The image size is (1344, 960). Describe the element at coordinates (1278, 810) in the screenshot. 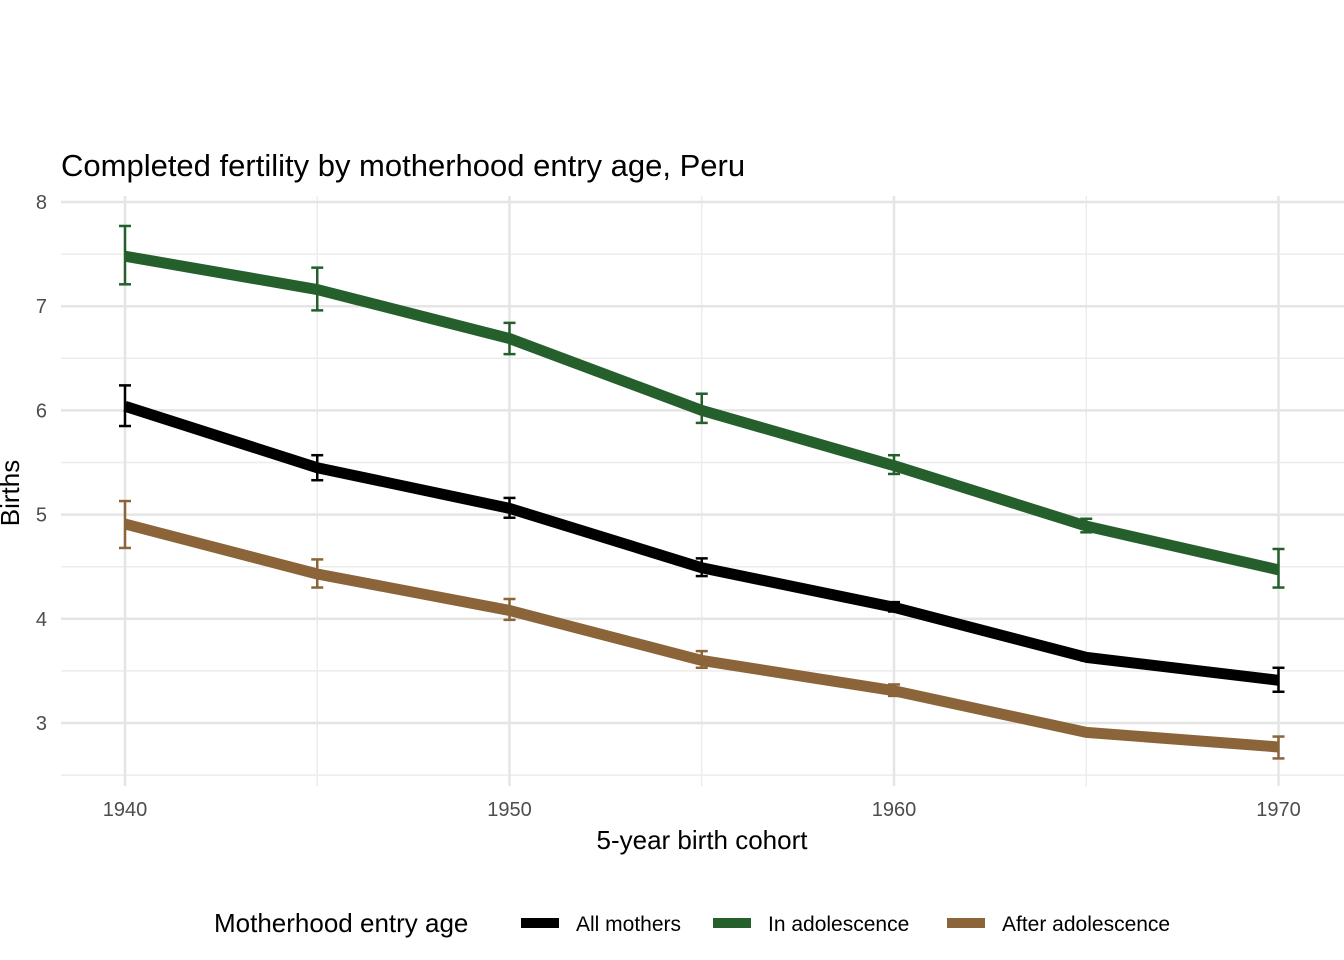

I see `x-tick-label: 1970` at that location.